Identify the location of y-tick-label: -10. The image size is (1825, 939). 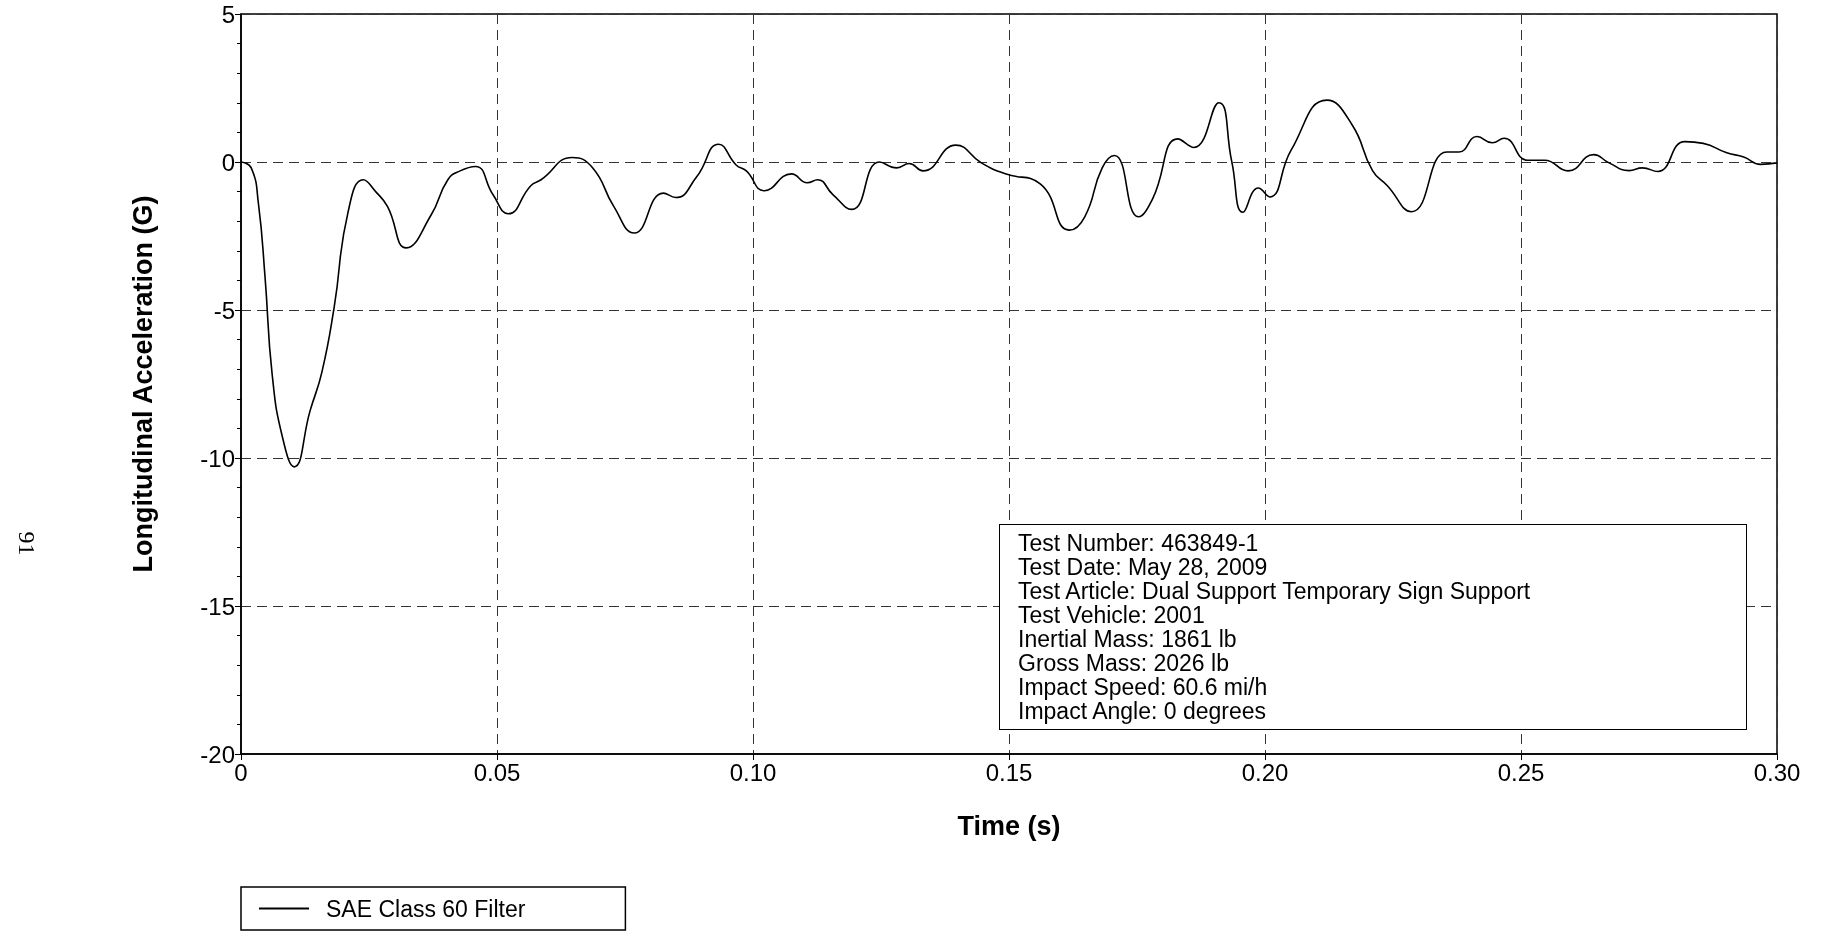
(217, 458).